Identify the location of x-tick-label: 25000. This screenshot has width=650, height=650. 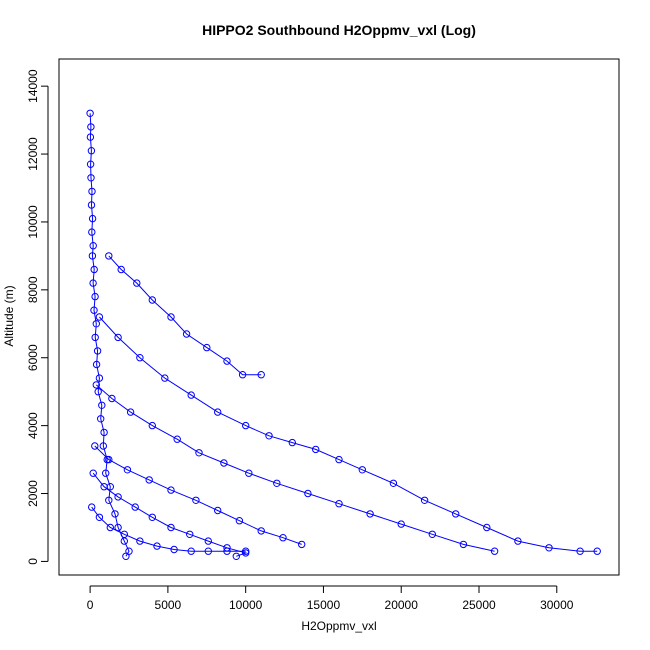
(479, 605).